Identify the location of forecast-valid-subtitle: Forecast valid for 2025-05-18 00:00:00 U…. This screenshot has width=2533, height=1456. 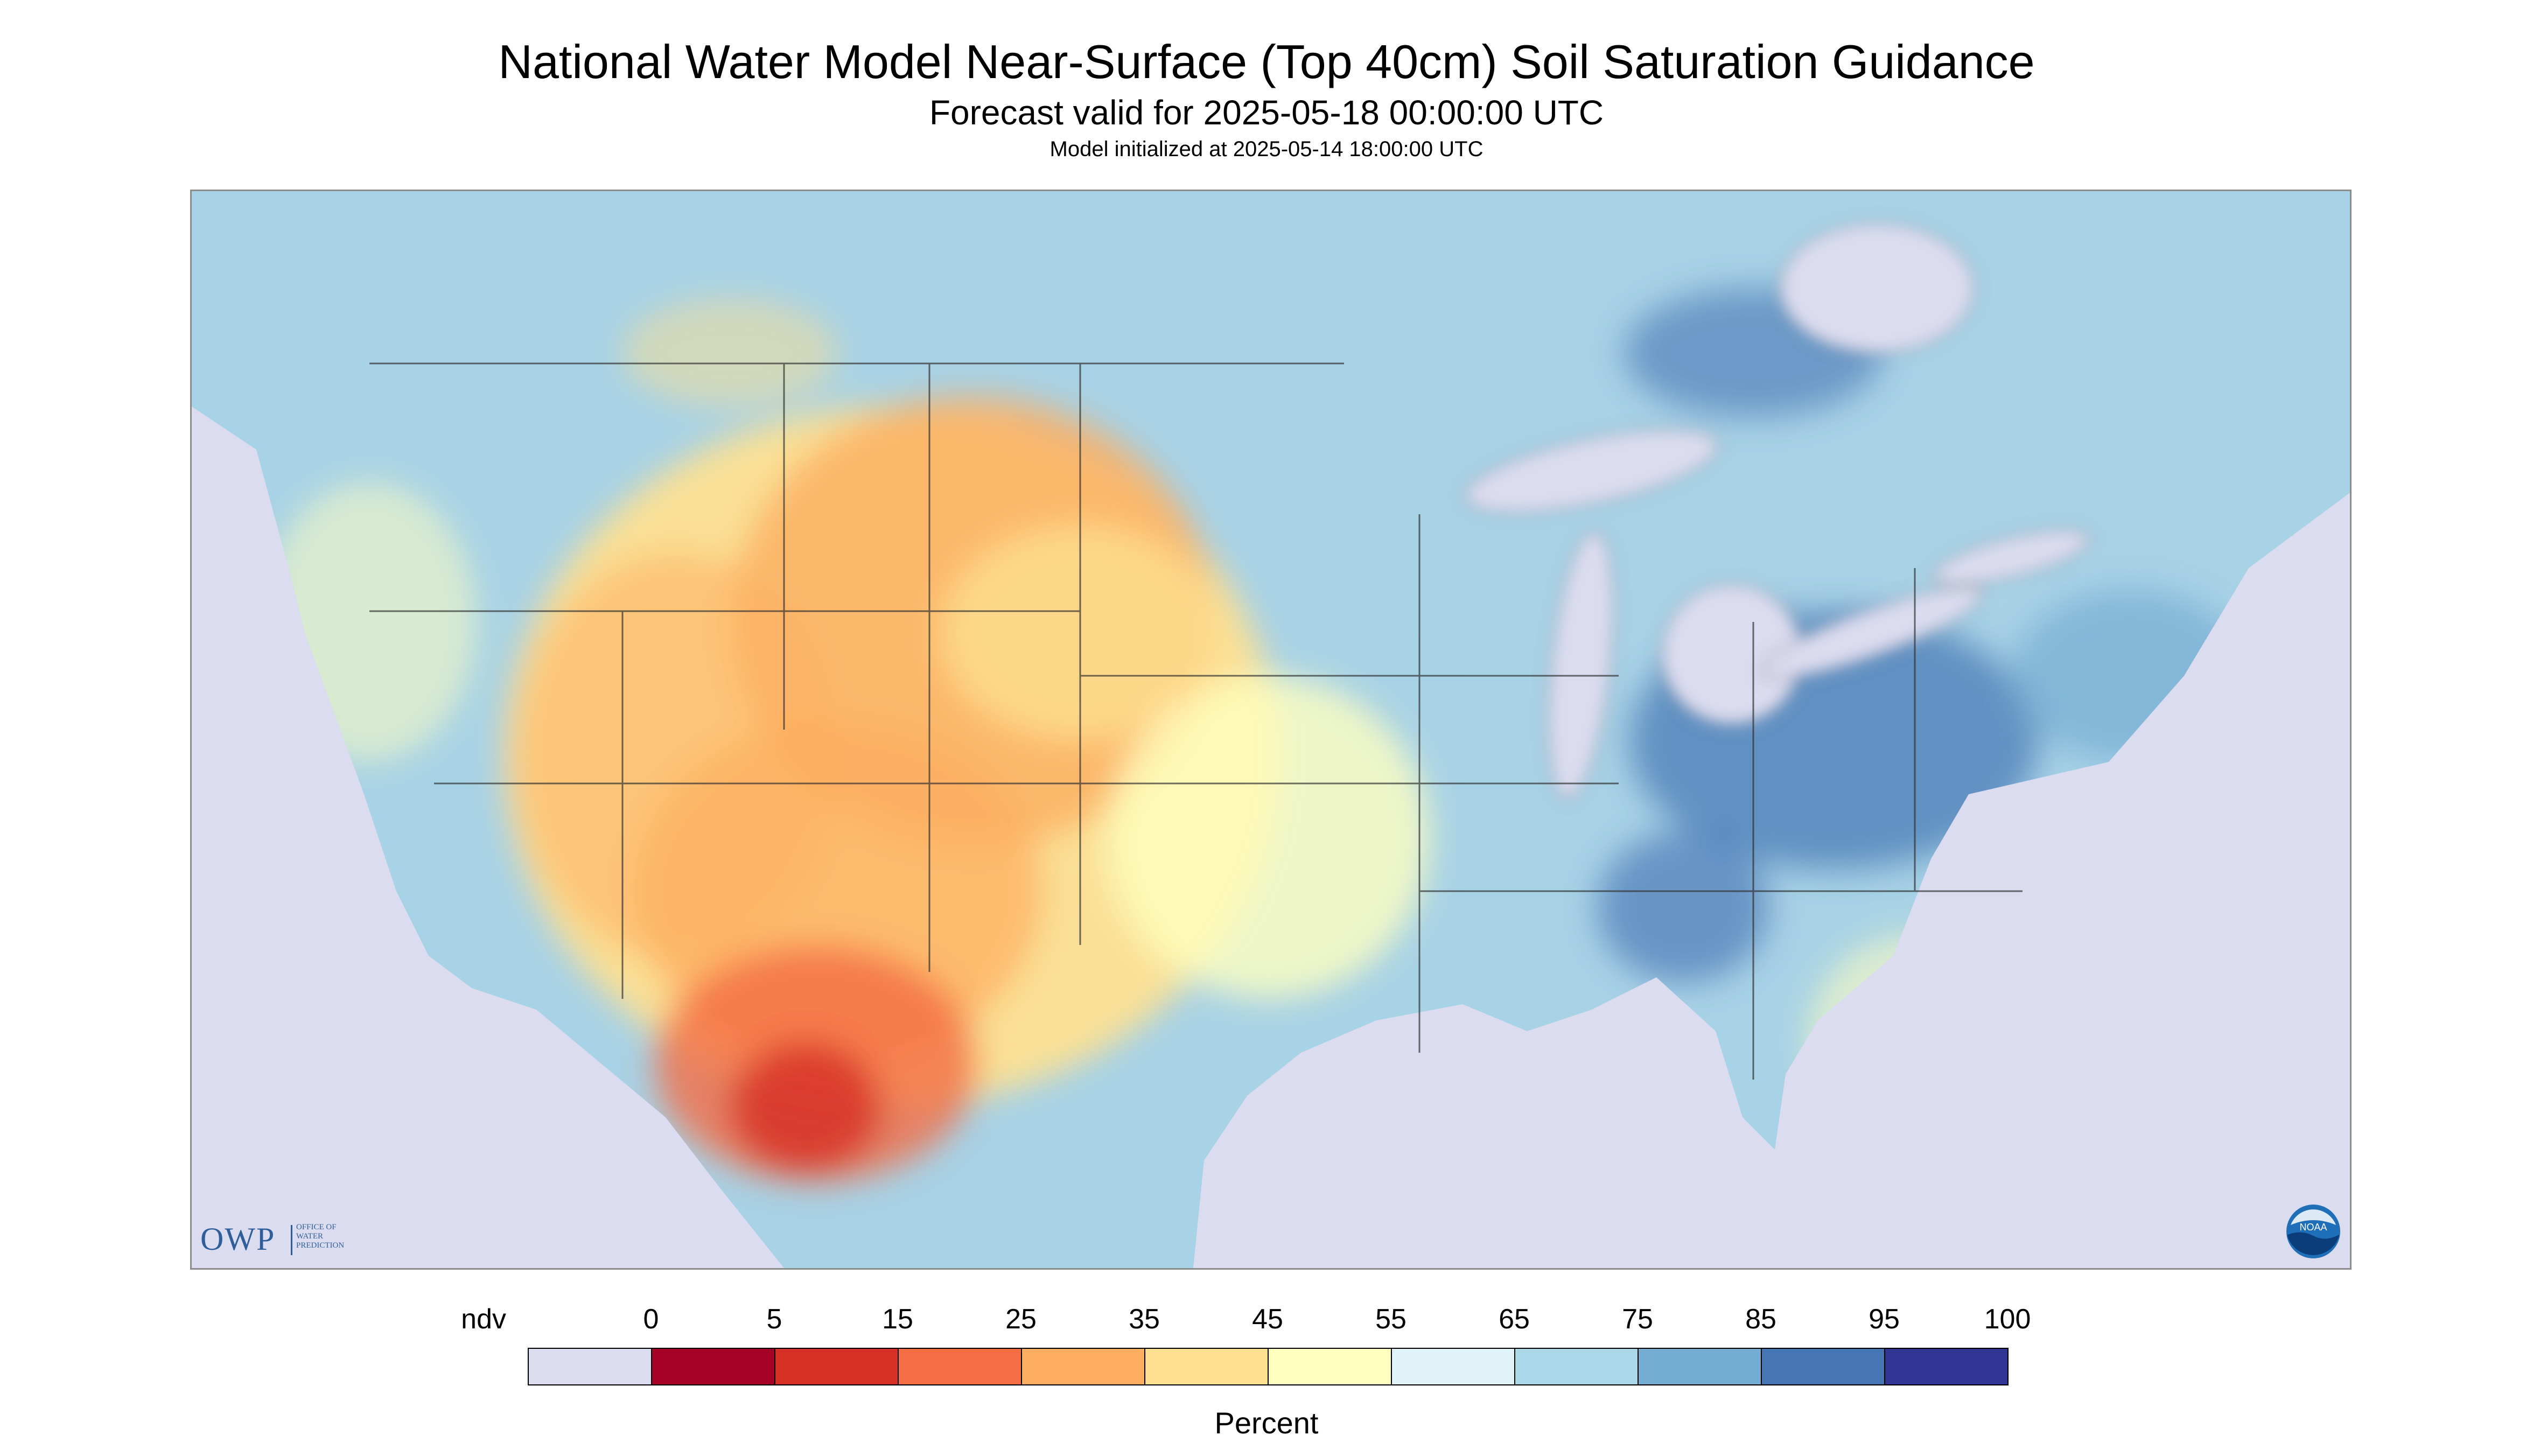
(1266, 112).